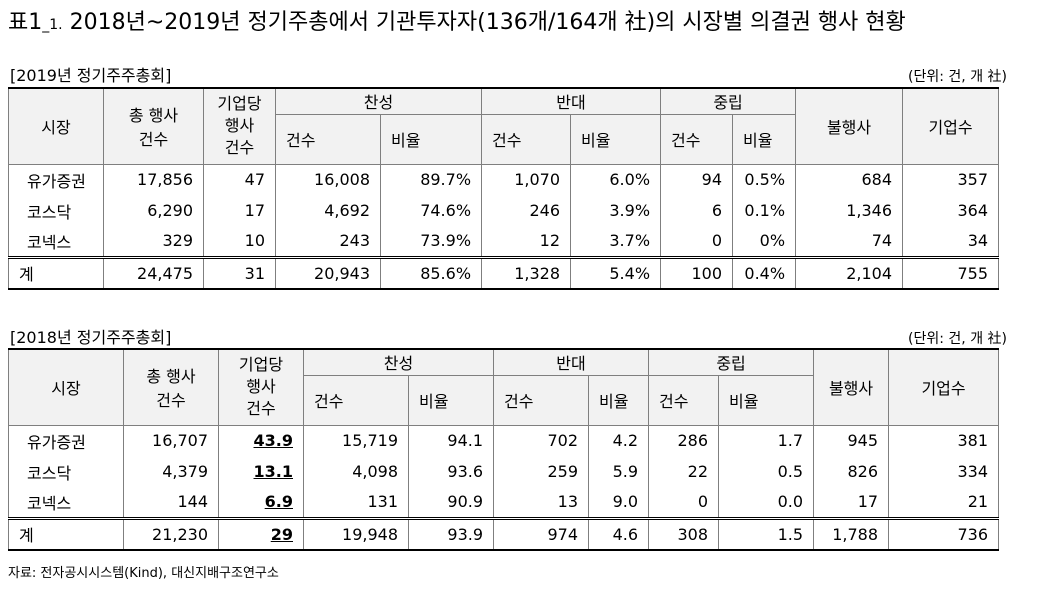 The width and height of the screenshot is (1057, 592). Describe the element at coordinates (91, 75) in the screenshot. I see `section-label-2019: [2019년 정기주주총회]` at that location.